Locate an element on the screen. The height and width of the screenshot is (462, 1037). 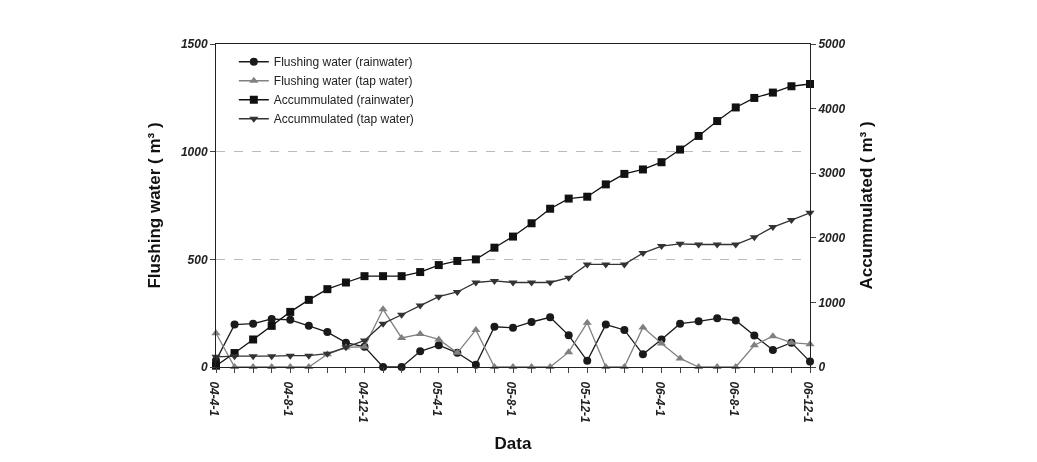
x-tick-label: 04-4-1 is located at coordinates (214, 399).